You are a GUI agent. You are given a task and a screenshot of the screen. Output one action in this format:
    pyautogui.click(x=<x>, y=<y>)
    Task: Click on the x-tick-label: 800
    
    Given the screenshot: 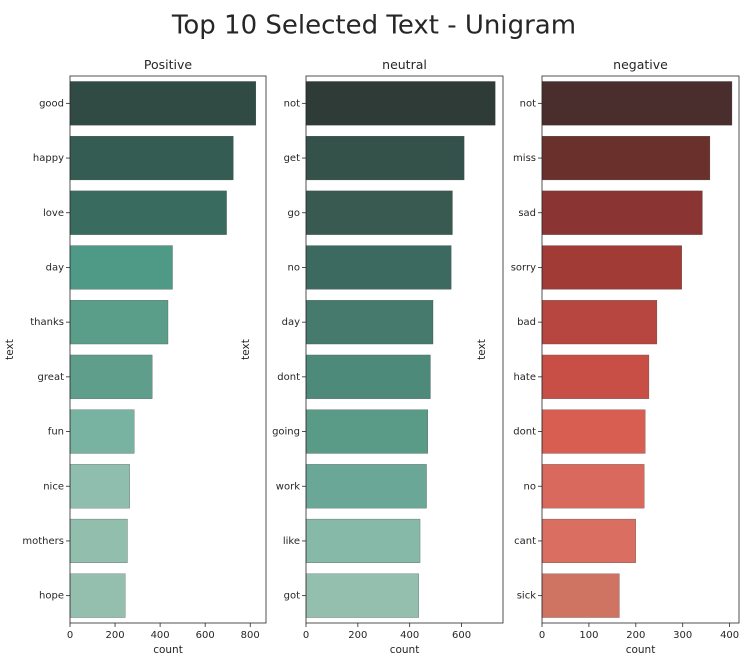 What is the action you would take?
    pyautogui.click(x=250, y=635)
    